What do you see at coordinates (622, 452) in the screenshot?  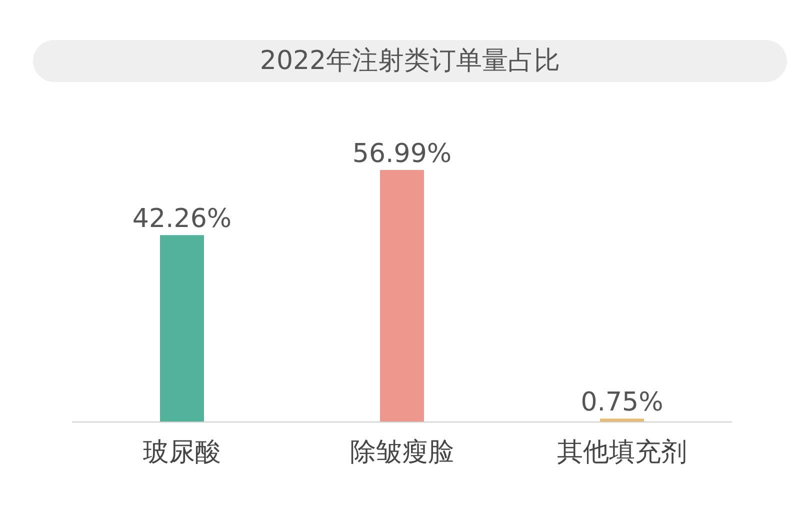 I see `x-tick-label: 其他填充剂` at bounding box center [622, 452].